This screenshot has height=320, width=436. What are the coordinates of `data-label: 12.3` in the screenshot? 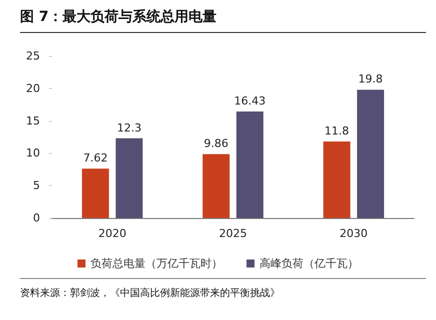 It's located at (129, 127).